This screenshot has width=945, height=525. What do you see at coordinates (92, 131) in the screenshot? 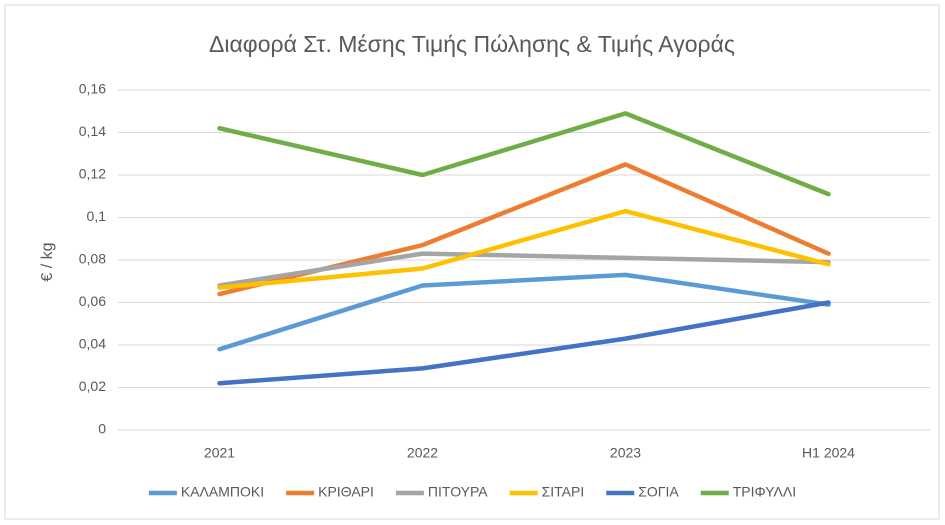
I see `y-tick-label: 0,14` at bounding box center [92, 131].